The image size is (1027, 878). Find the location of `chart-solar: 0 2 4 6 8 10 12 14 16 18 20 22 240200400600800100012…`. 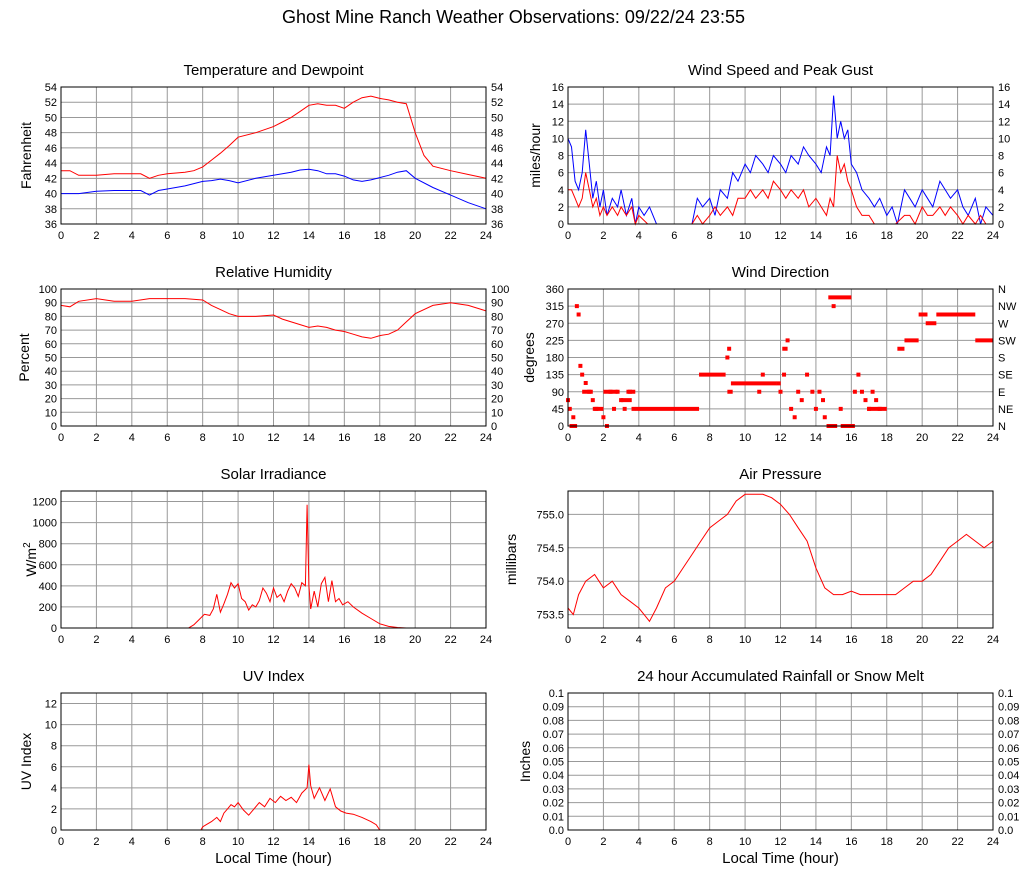

chart-solar: 0 2 4 6 8 10 12 14 16 18 20 22 240200400600800100012… is located at coordinates (257, 556).